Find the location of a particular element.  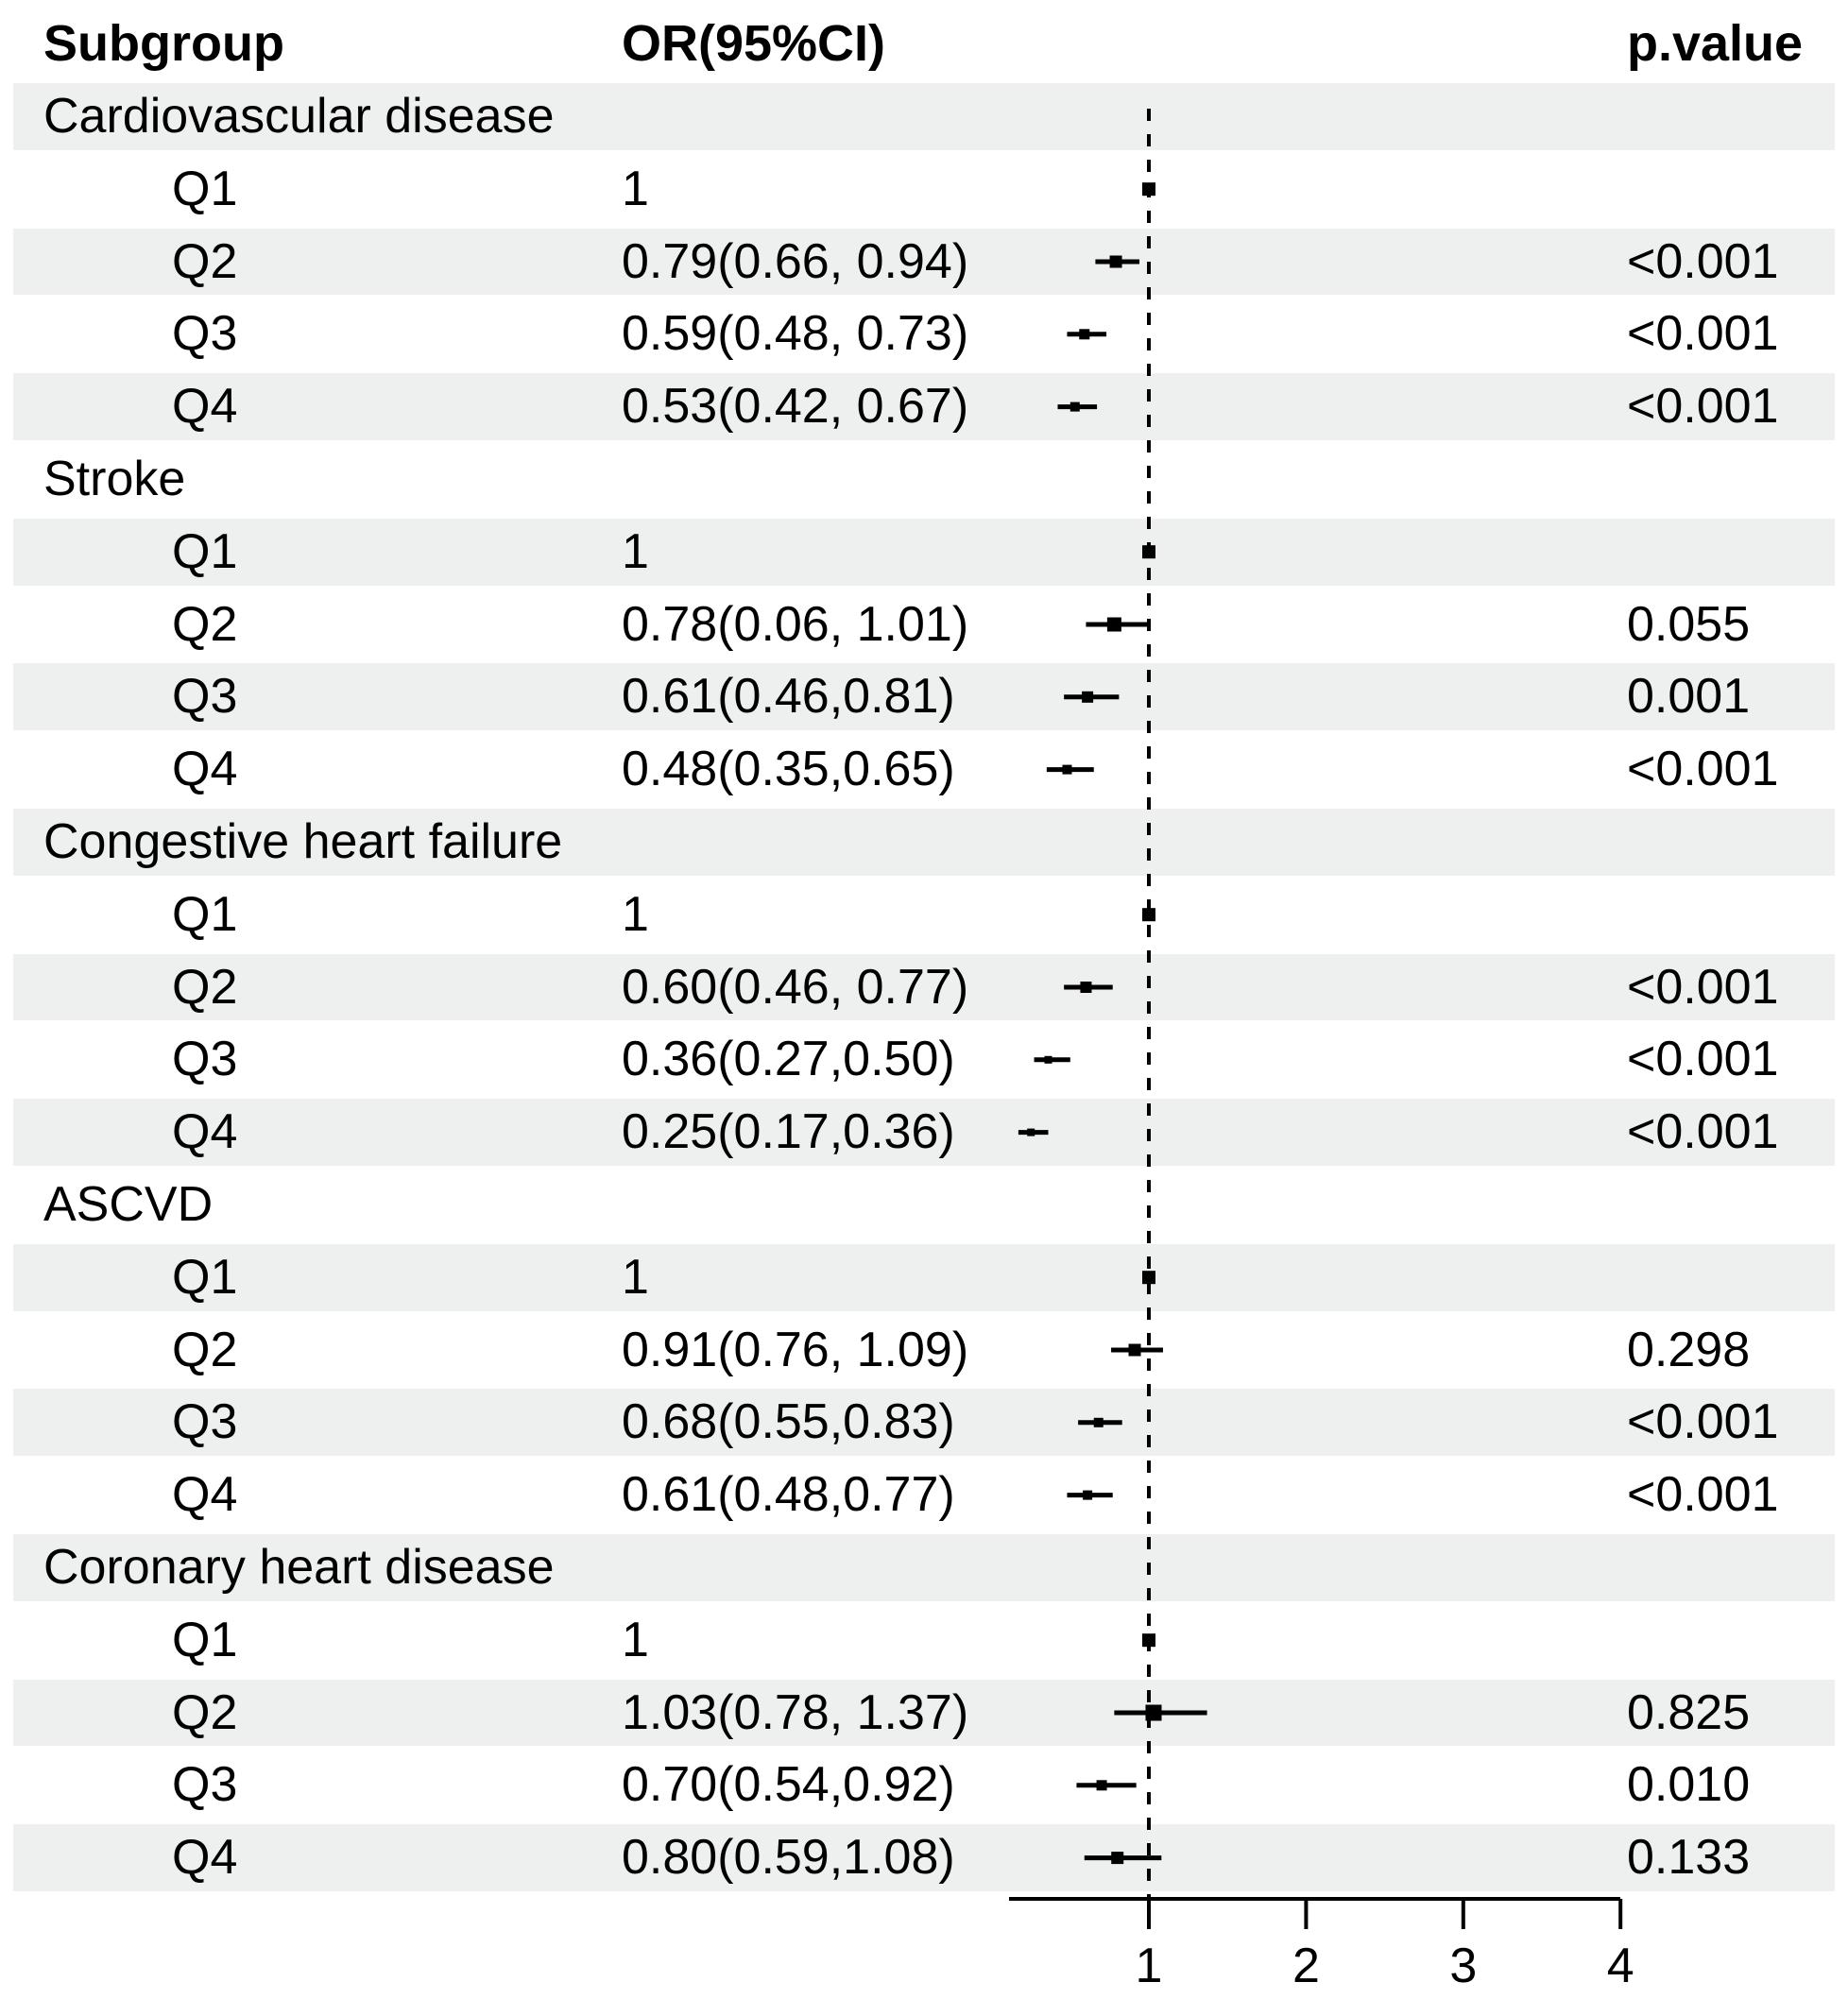

or-ci-value: 0.70(0.54,0.92) is located at coordinates (788, 1785).